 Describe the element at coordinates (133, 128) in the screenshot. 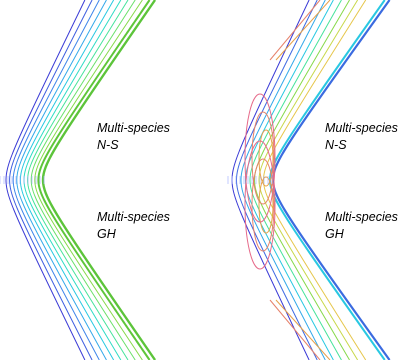

I see `left-top-label-line1: Multi-species` at that location.